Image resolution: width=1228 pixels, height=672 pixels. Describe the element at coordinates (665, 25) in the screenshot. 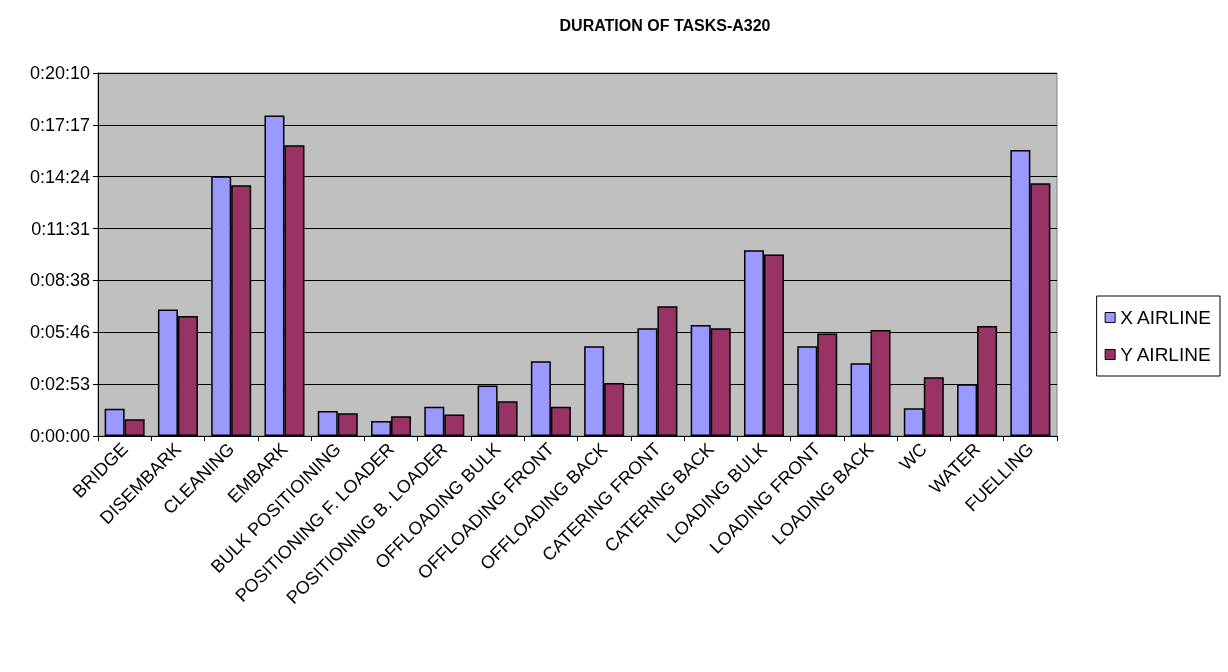

I see `chart-title: DURATION OF TASKS-A320` at that location.